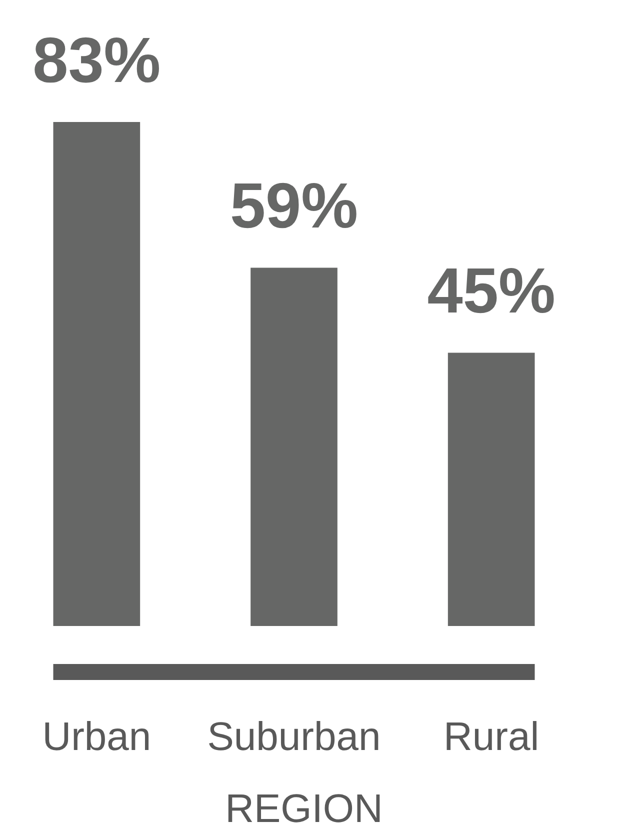 The image size is (620, 828). I want to click on x-tick-label: Rural, so click(492, 737).